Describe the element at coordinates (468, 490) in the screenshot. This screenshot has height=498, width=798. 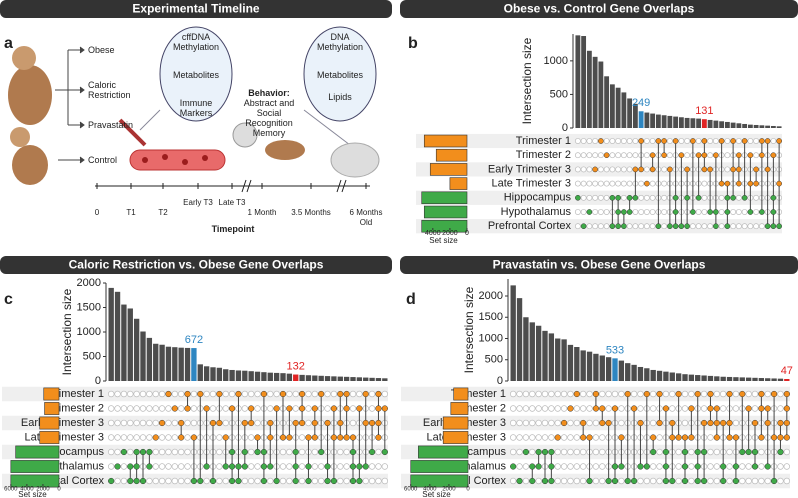
I see `set-tick-label: 0` at that location.